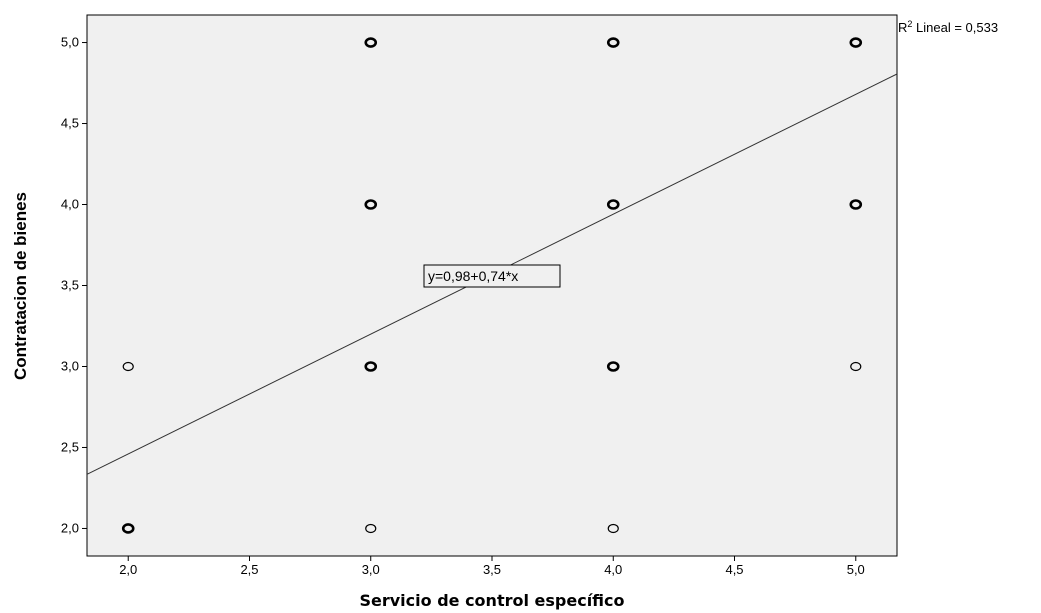 This screenshot has width=1041, height=613. What do you see at coordinates (70, 204) in the screenshot?
I see `y-tick-label: 4,0` at bounding box center [70, 204].